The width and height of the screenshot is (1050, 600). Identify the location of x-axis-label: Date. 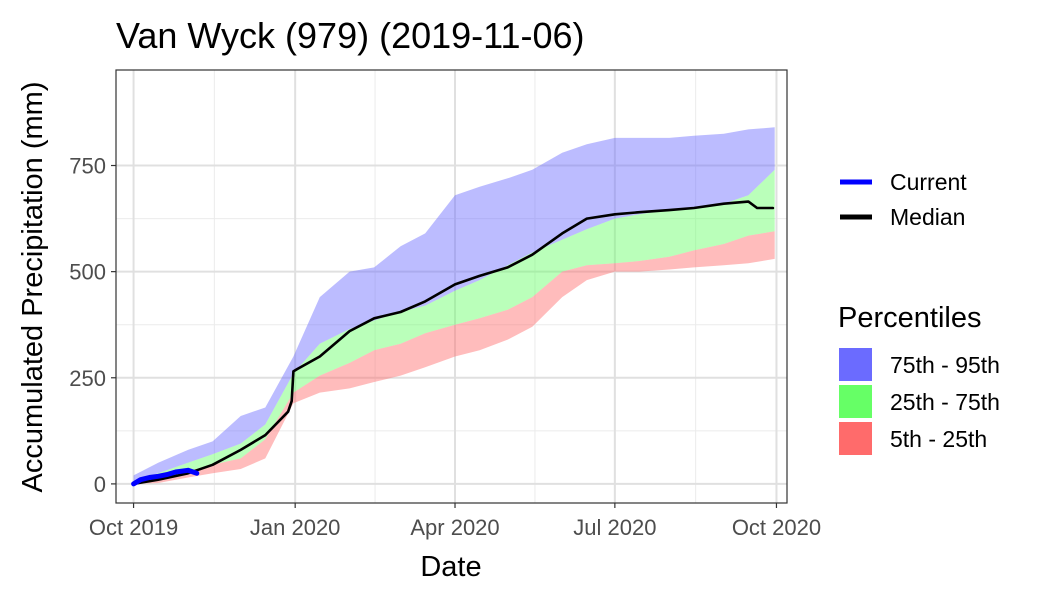
(450, 567).